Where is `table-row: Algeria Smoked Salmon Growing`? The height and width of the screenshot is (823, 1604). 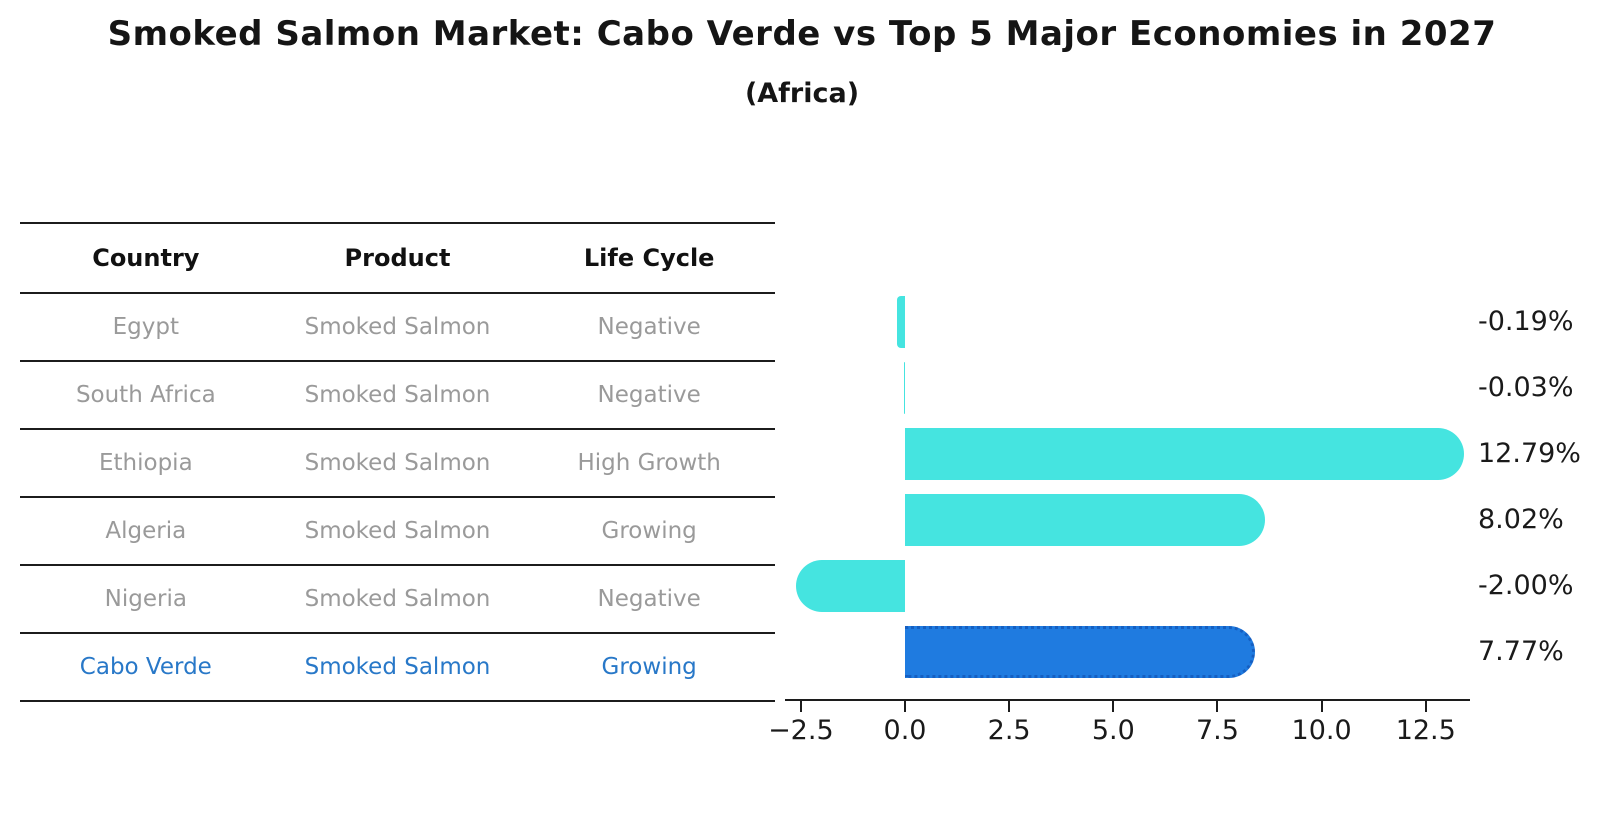 table-row: Algeria Smoked Salmon Growing is located at coordinates (397, 531).